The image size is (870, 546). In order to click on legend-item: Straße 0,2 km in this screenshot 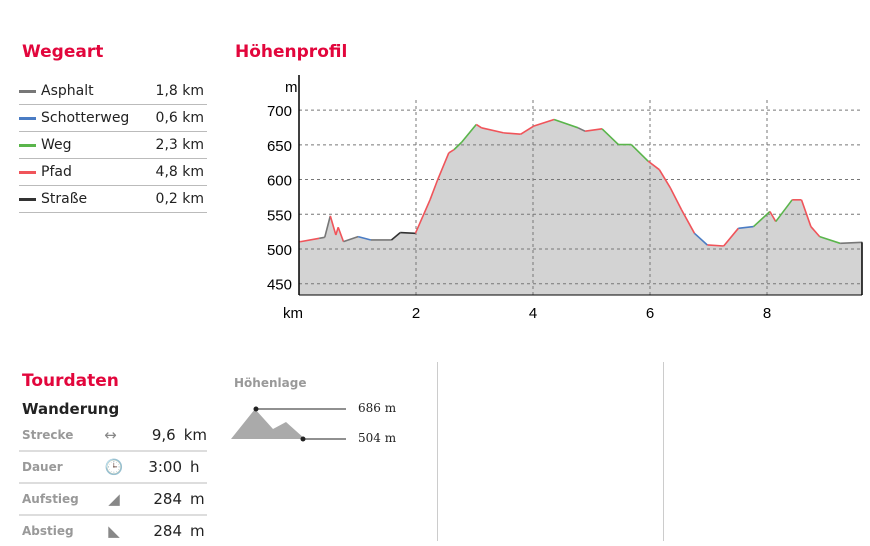, I will do `click(113, 199)`.